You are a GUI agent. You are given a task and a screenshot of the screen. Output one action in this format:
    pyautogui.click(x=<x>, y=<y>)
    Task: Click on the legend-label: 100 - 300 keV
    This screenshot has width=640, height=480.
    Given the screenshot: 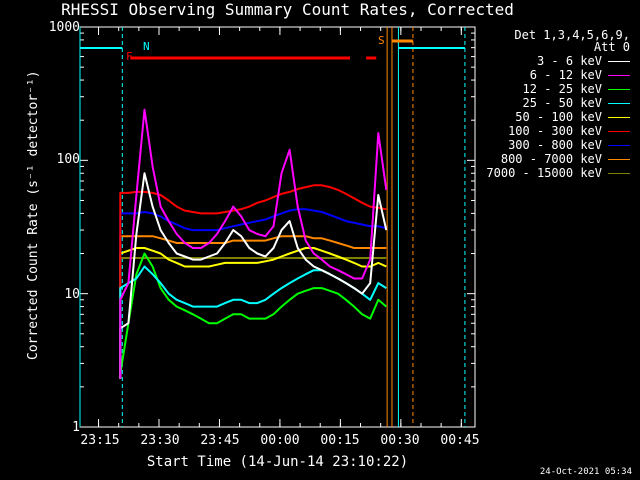 What is the action you would take?
    pyautogui.click(x=555, y=131)
    